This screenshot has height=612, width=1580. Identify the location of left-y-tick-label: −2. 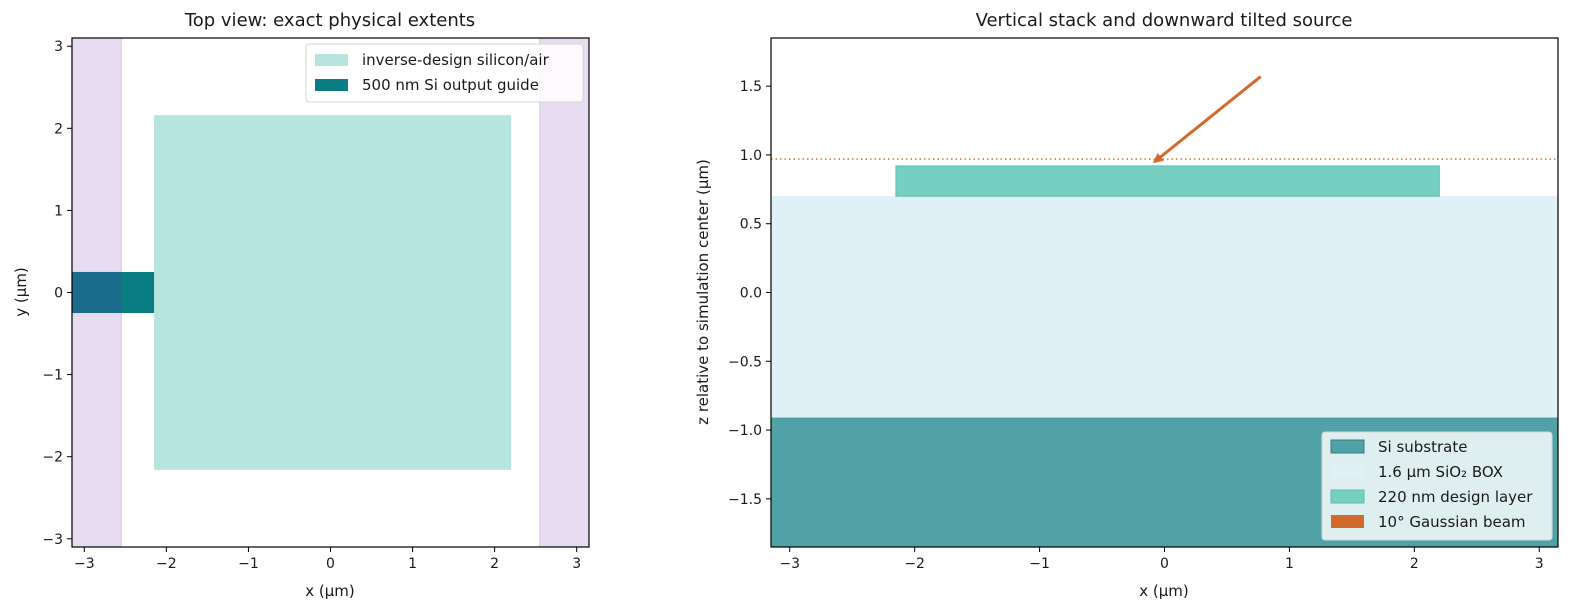
(52, 458).